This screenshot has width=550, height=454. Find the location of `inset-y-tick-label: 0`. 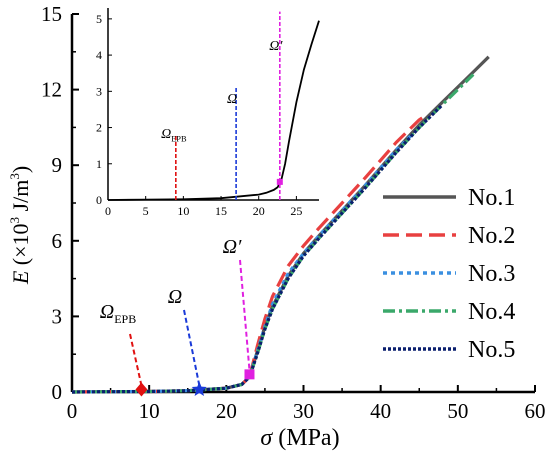

inset-y-tick-label: 0 is located at coordinates (99, 200).